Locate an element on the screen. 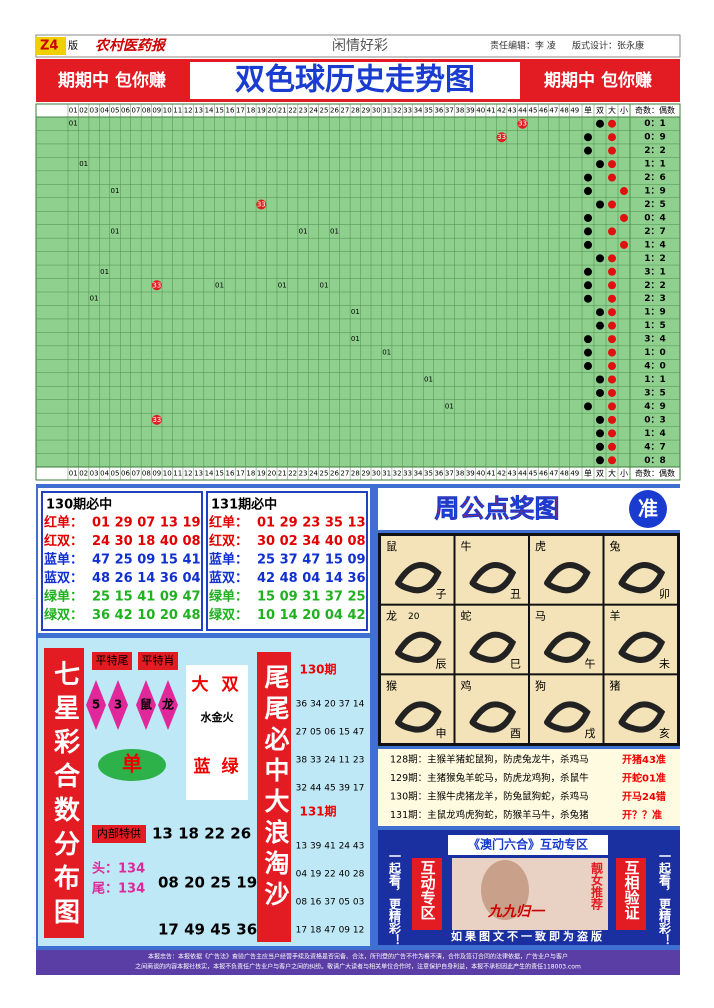 The image size is (714, 1008). column-header: 39 is located at coordinates (470, 111).